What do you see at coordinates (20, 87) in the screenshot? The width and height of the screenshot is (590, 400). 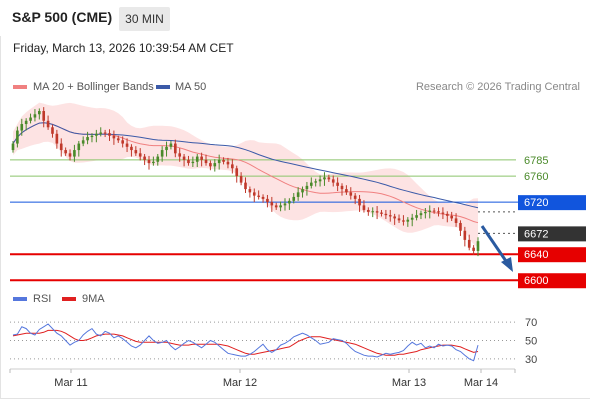 I see `ma20-legend-swatch` at bounding box center [20, 87].